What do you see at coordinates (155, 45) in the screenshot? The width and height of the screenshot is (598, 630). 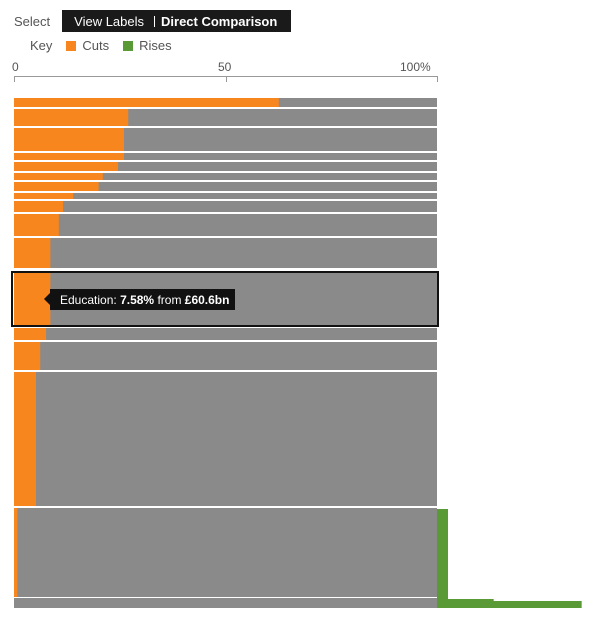 I see `legend-item-rises: Rises` at bounding box center [155, 45].